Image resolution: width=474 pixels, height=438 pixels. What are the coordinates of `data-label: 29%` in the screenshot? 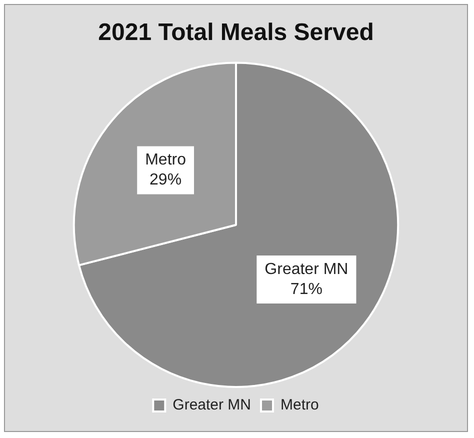 It's located at (166, 180).